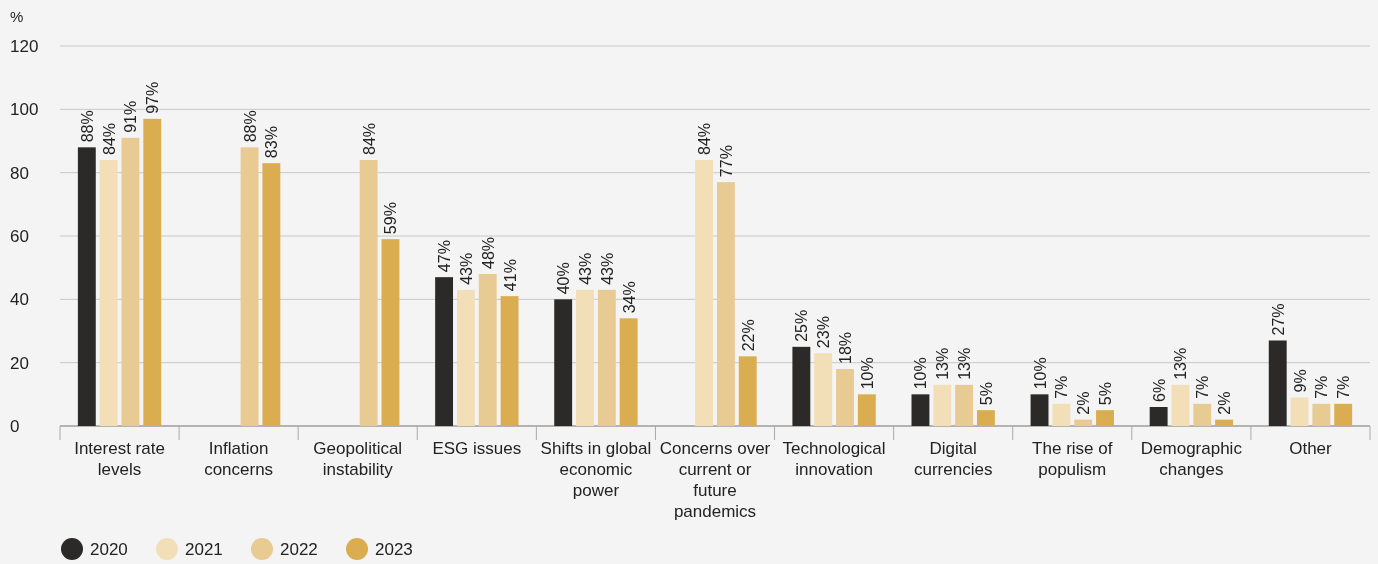 This screenshot has width=1378, height=564. I want to click on data-label: 83%, so click(272, 142).